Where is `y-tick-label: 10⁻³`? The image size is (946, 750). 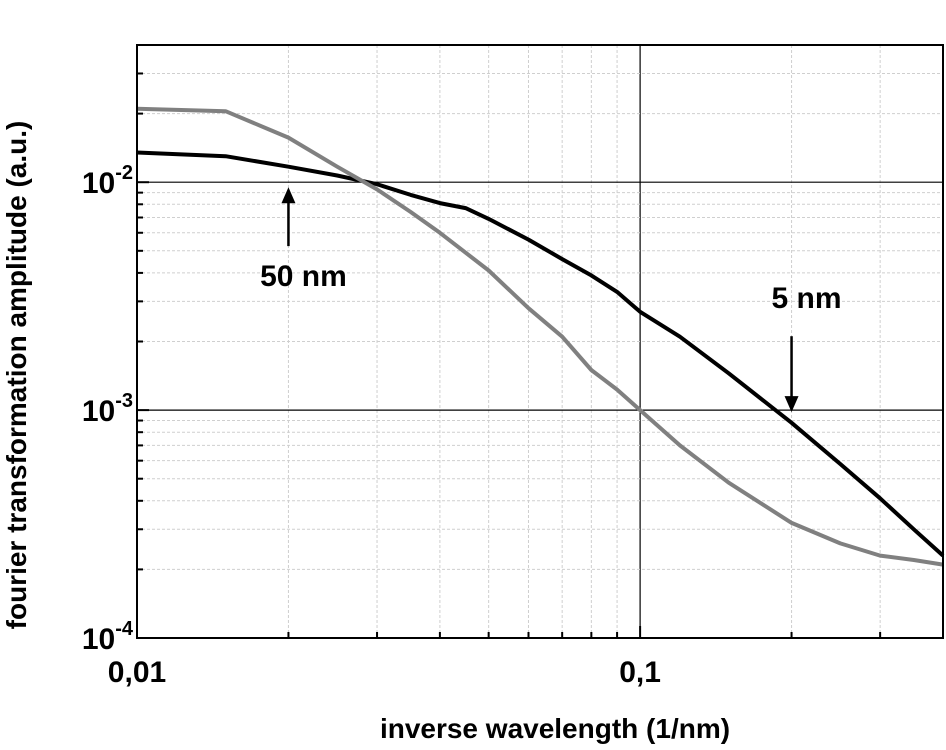 y-tick-label: 10⁻³ is located at coordinates (107, 409).